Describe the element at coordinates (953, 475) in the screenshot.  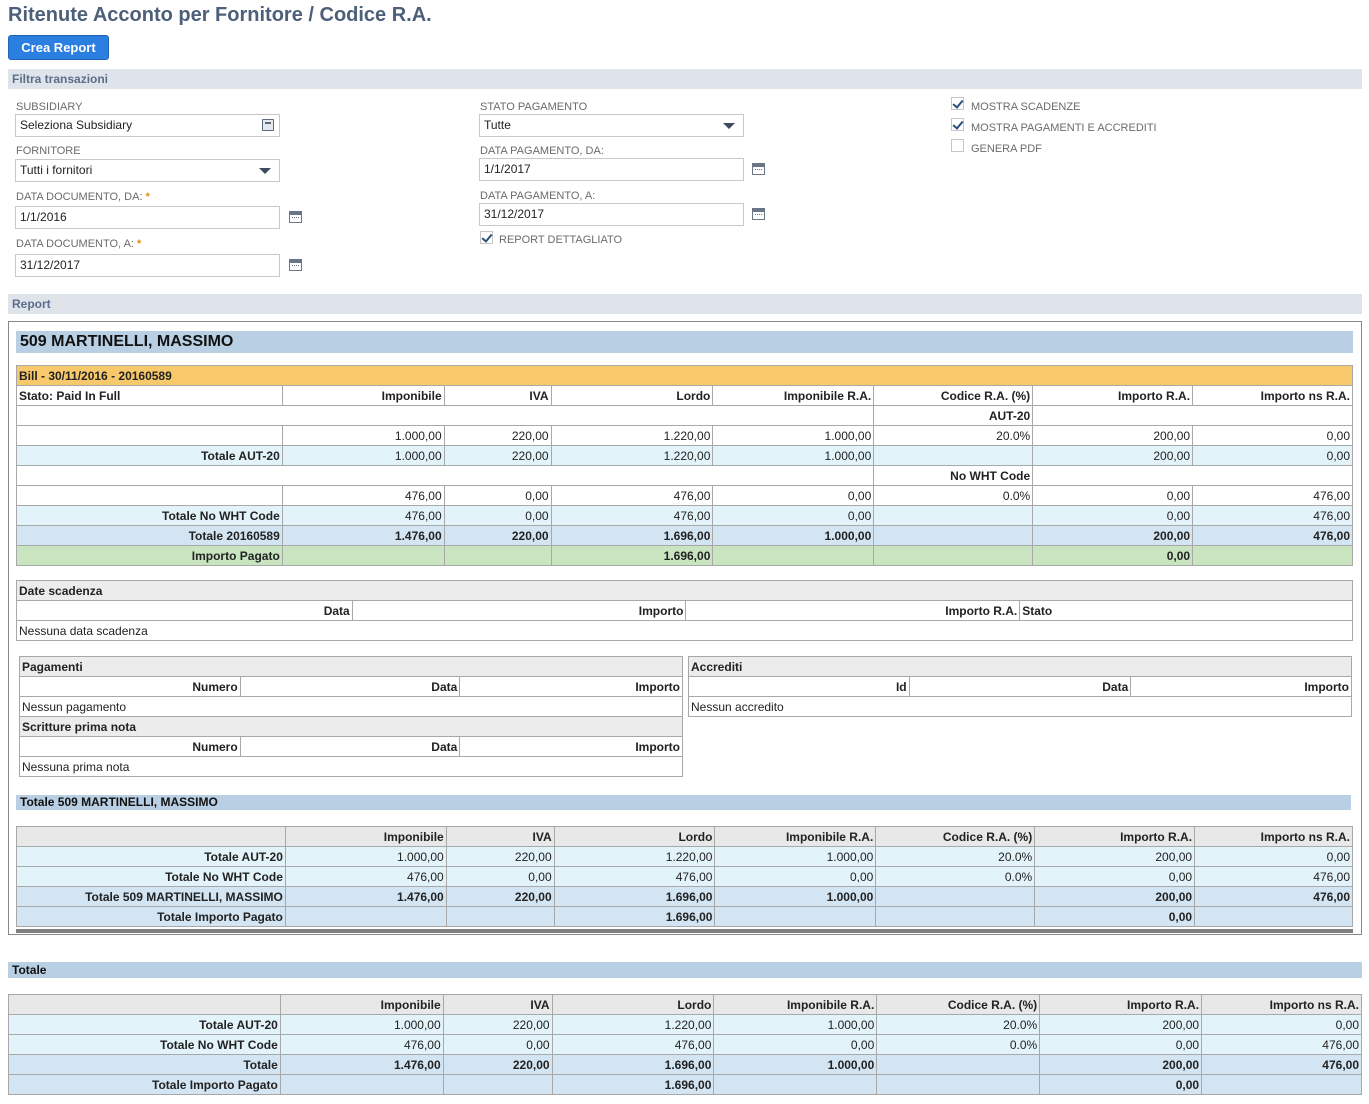
I see `wht-code-label: No WHT Code` at that location.